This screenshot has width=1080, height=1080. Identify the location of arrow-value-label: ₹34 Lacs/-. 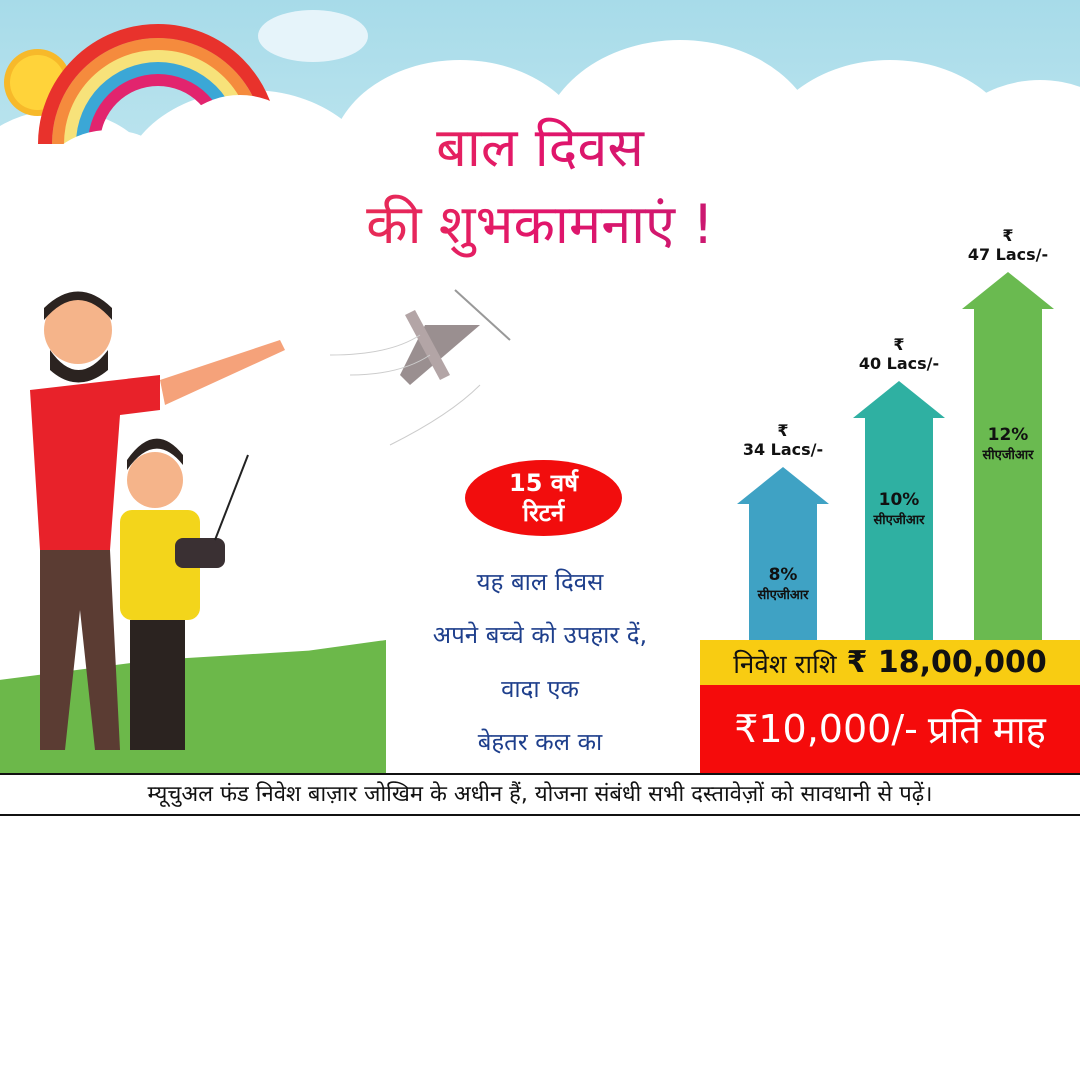
(783, 440).